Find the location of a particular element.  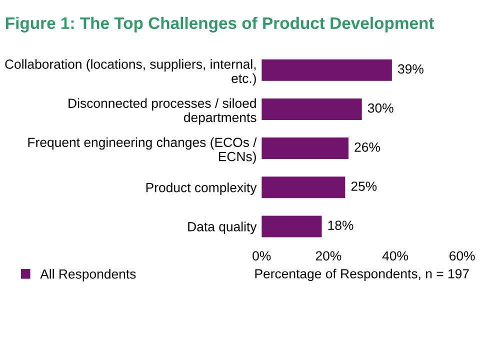

legend-label: All Respondents is located at coordinates (88, 275).